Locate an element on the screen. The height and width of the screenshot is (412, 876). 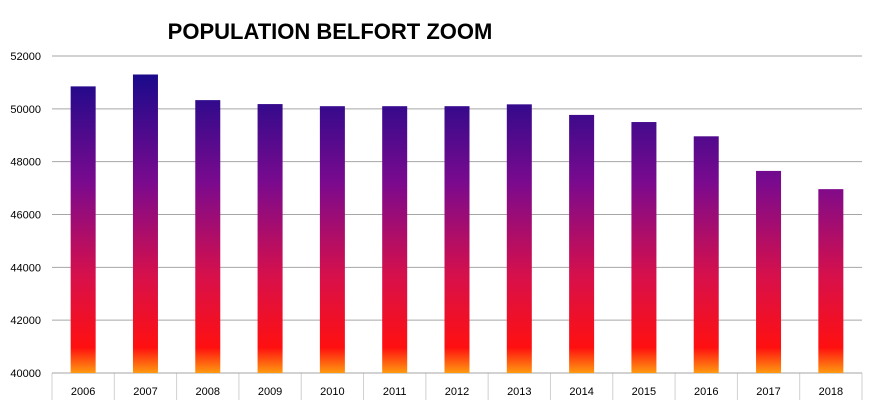
x-tick-label: 2006 is located at coordinates (83, 392).